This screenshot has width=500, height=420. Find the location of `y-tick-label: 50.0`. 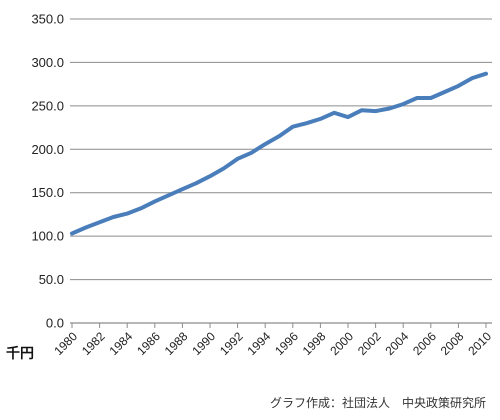

y-tick-label: 50.0 is located at coordinates (51, 279).